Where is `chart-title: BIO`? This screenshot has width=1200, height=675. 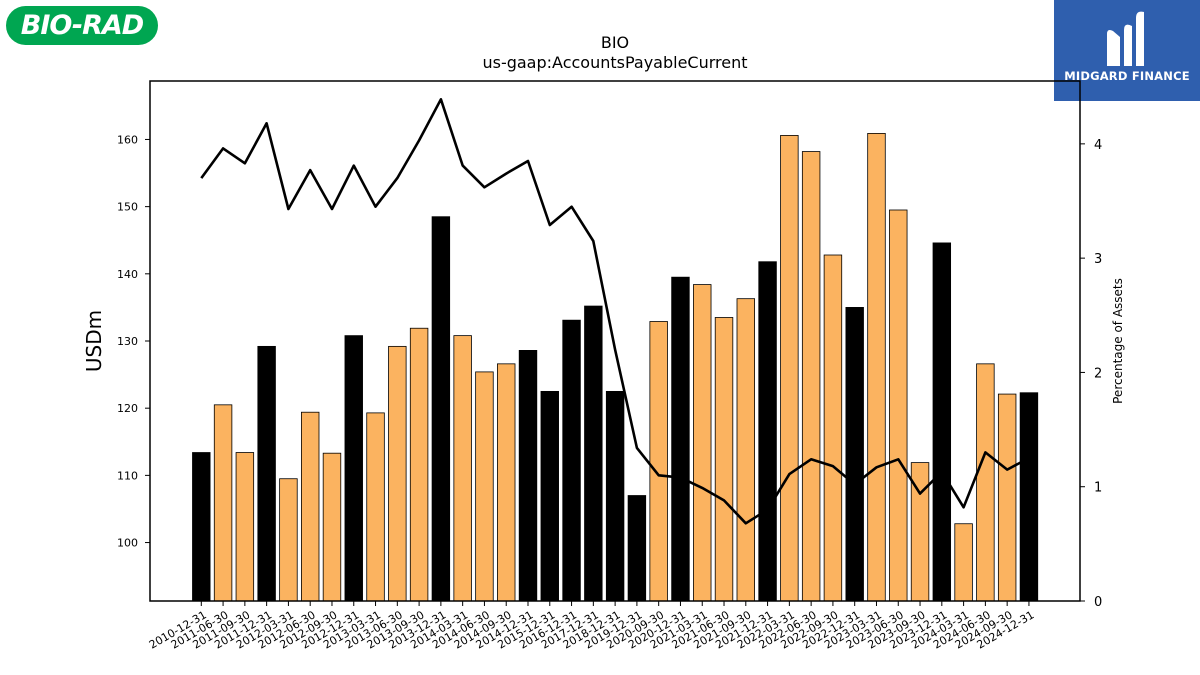 chart-title: BIO is located at coordinates (615, 42).